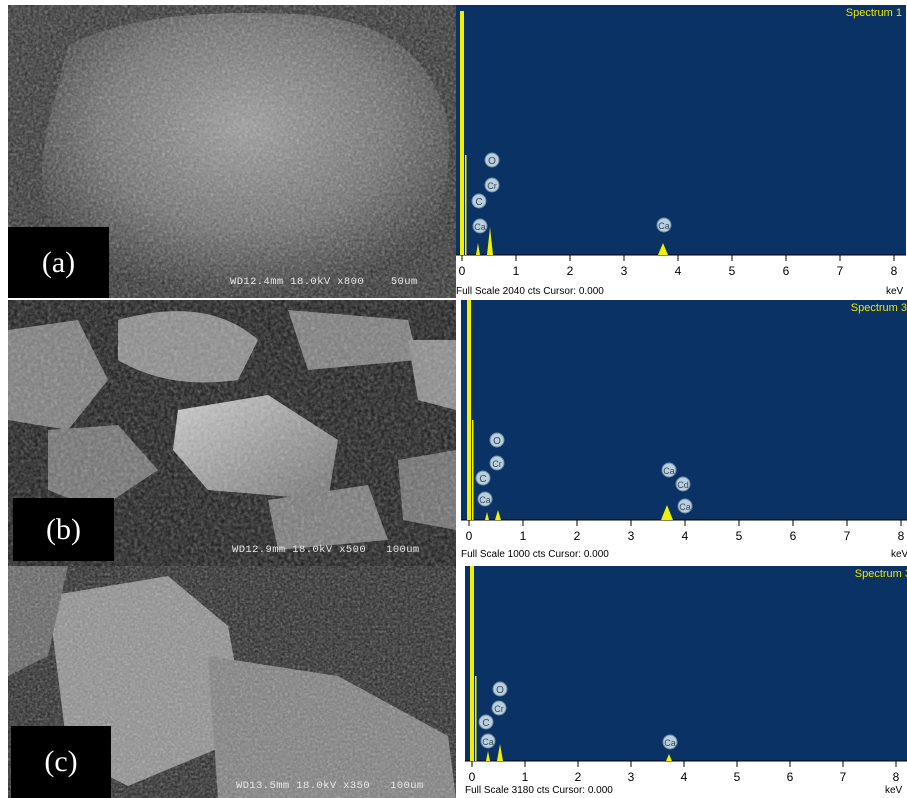 The height and width of the screenshot is (798, 907). I want to click on full-scale-readout: Full Scale 3180 cts Cursor: 0.000, so click(539, 790).